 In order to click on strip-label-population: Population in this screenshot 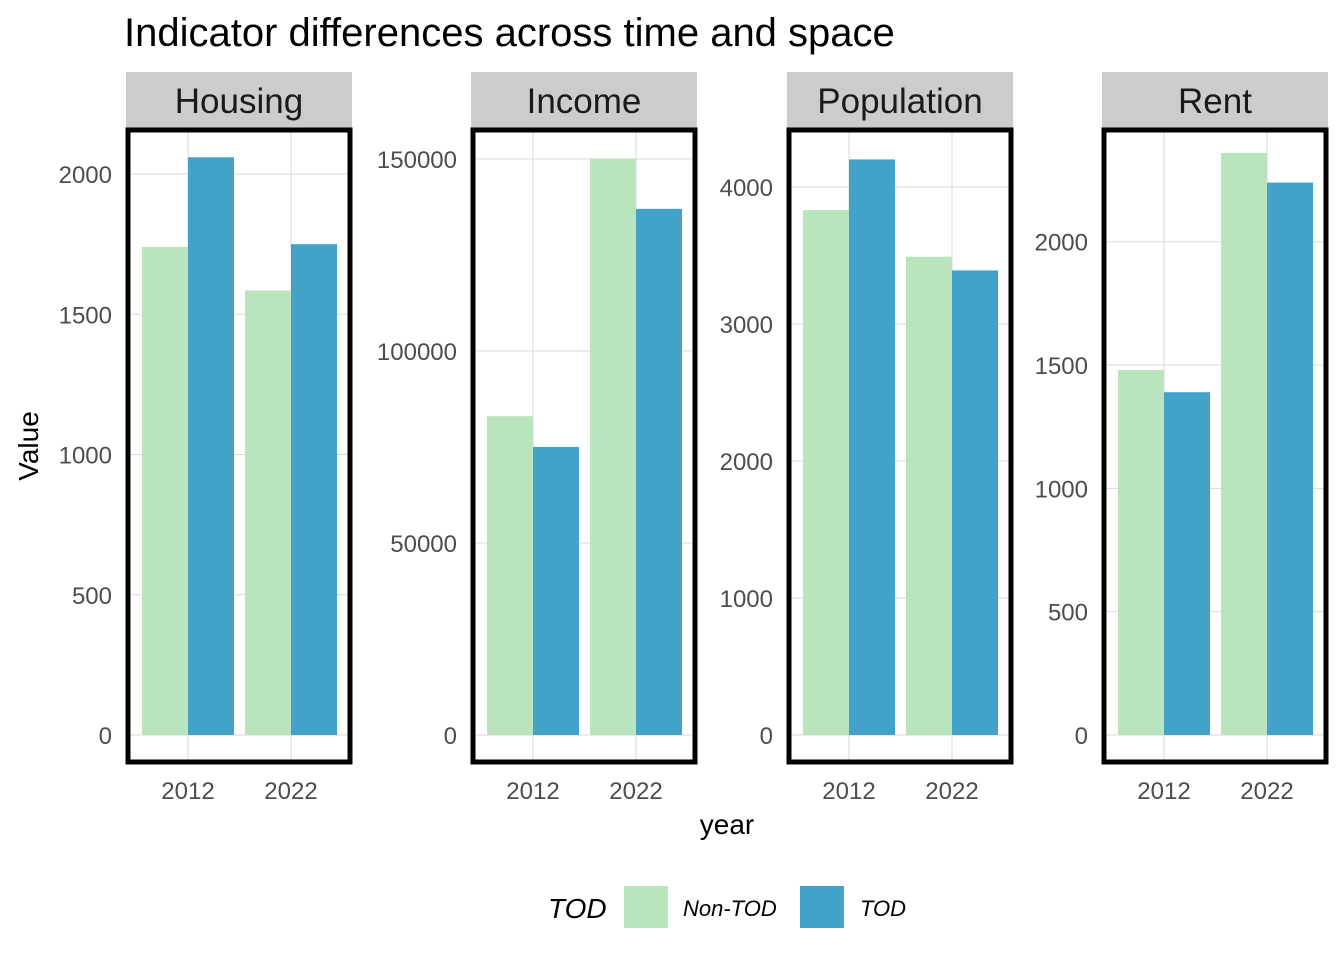, I will do `click(899, 101)`.